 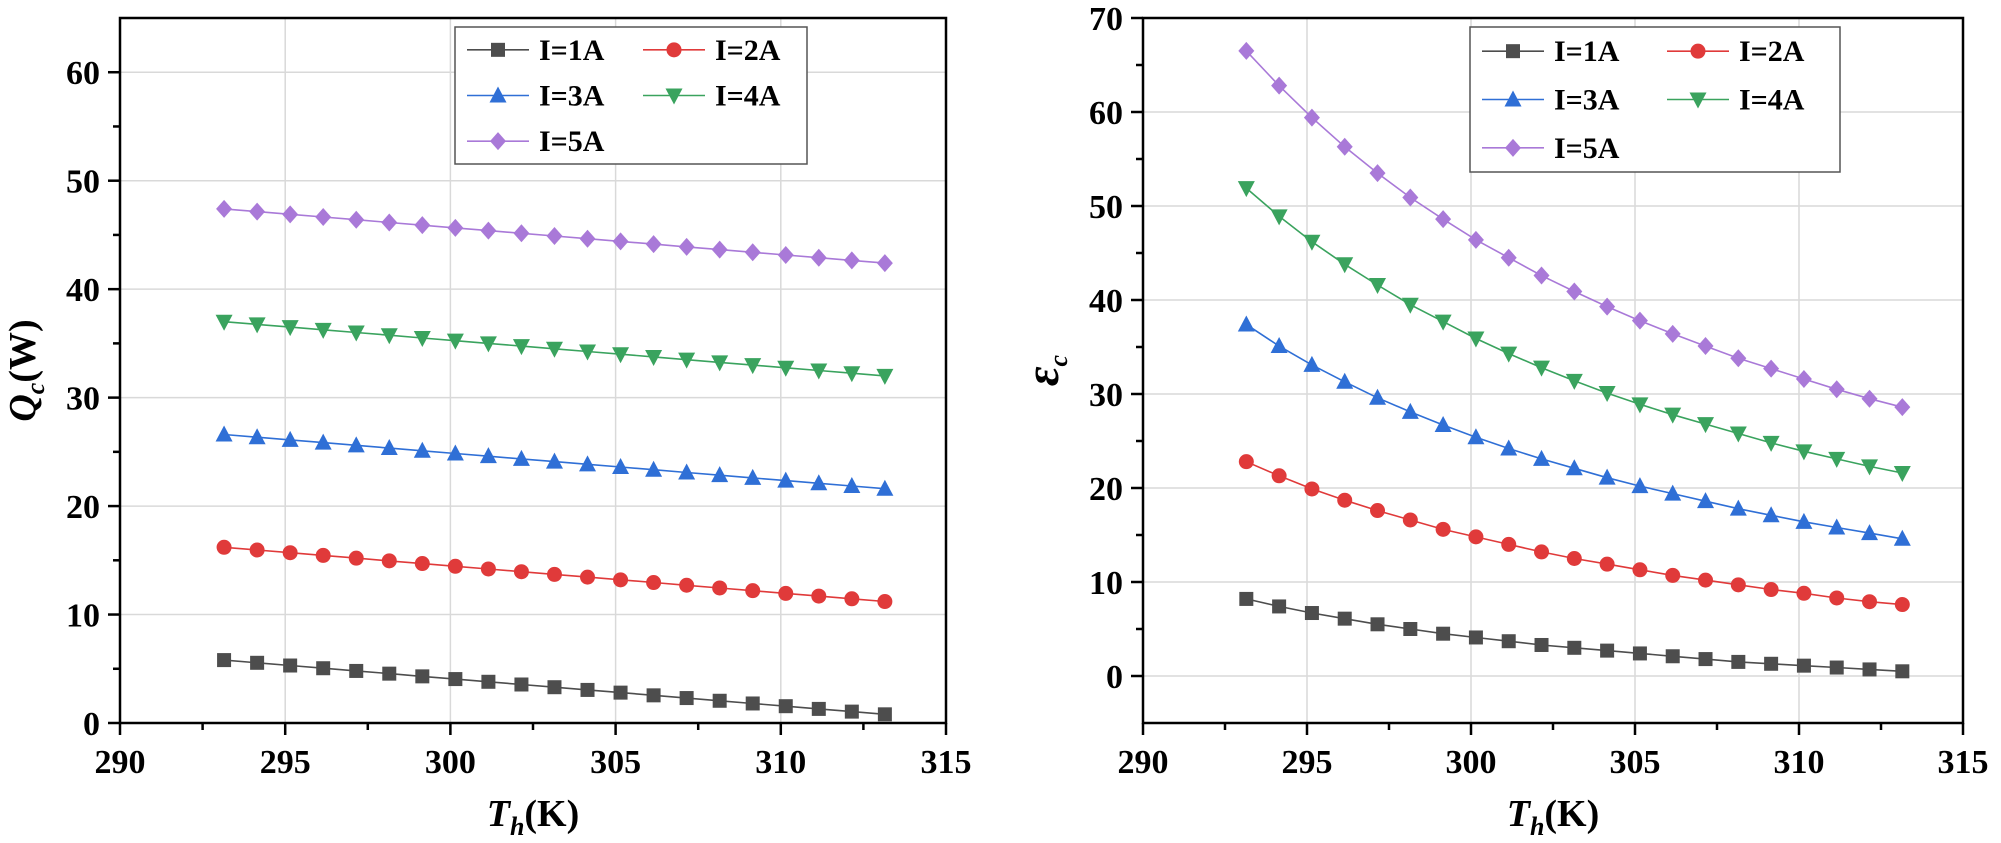 I want to click on y-tick-label: 70, so click(x=1106, y=19).